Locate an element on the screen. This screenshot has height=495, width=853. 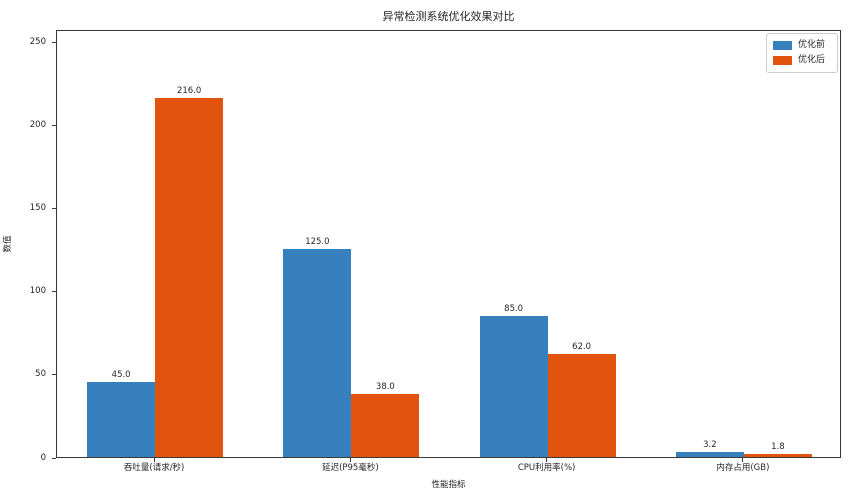
y-tick-label: 150 is located at coordinates (37, 207).